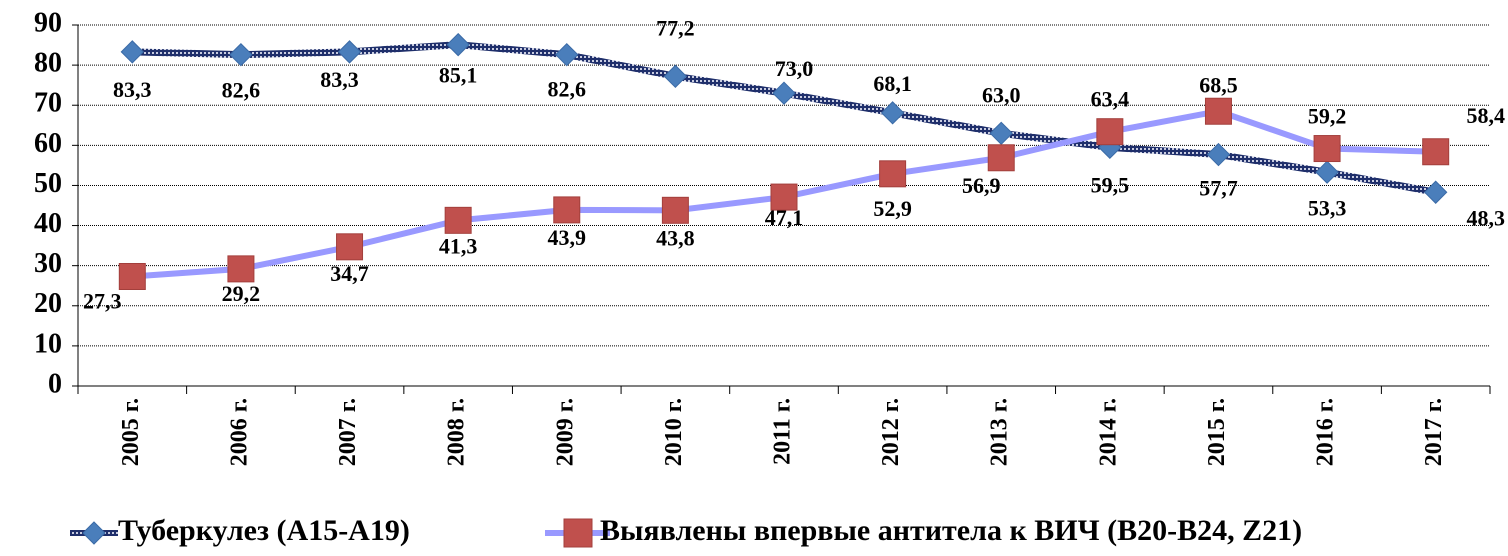 This screenshot has width=1508, height=556. Describe the element at coordinates (48, 183) in the screenshot. I see `y-tick-label: 50` at that location.